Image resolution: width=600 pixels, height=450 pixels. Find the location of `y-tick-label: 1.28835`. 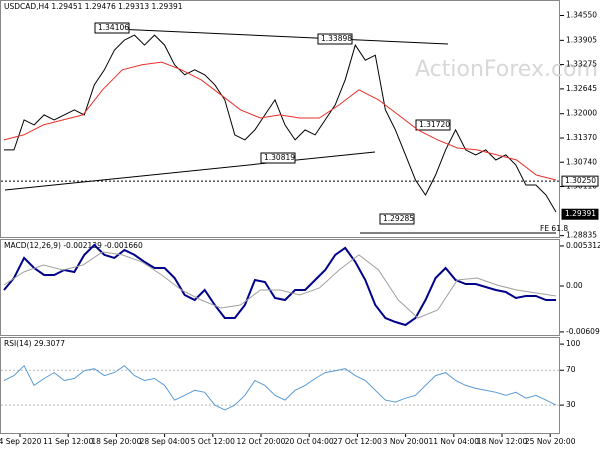

y-tick-label: 1.28835 is located at coordinates (581, 235).